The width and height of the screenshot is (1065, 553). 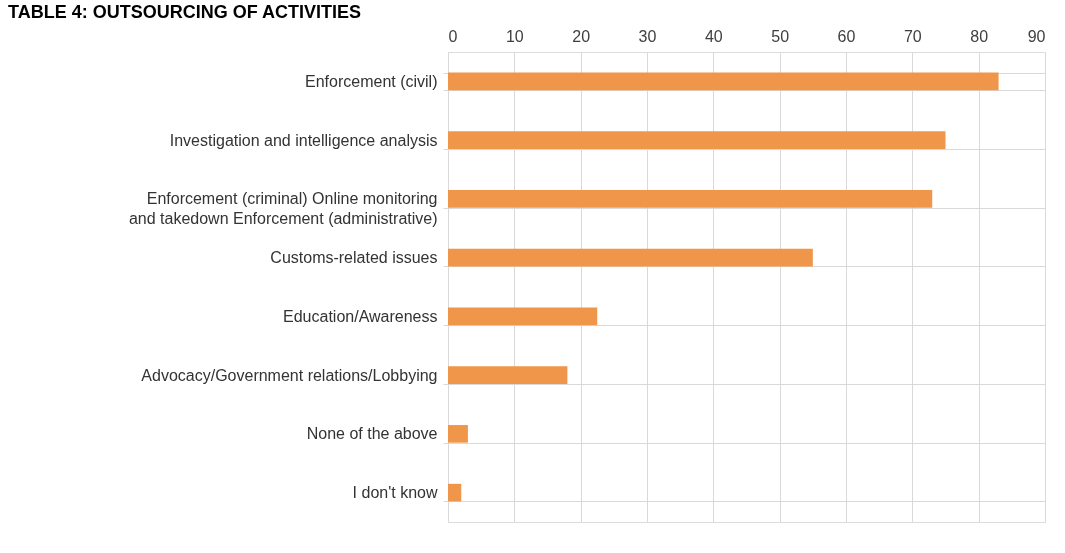 What do you see at coordinates (283, 209) in the screenshot?
I see `y-tick-label: Enforcement (criminal) Online monitoring and takedown Enforcement (administrative)` at bounding box center [283, 209].